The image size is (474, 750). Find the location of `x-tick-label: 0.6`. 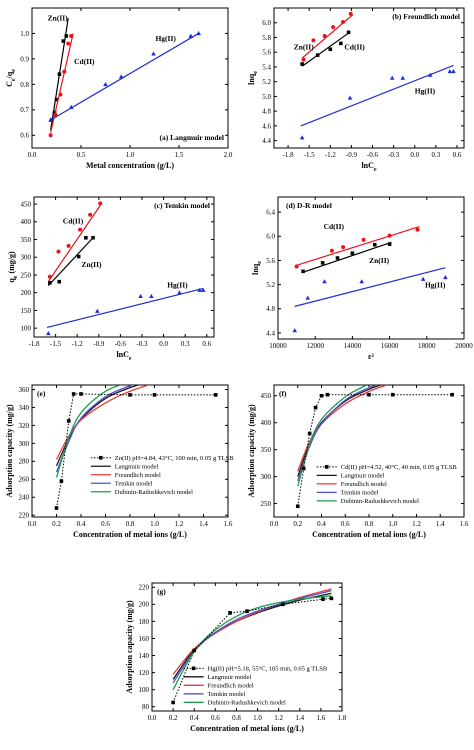

x-tick-label: 0.6 is located at coordinates (215, 718).